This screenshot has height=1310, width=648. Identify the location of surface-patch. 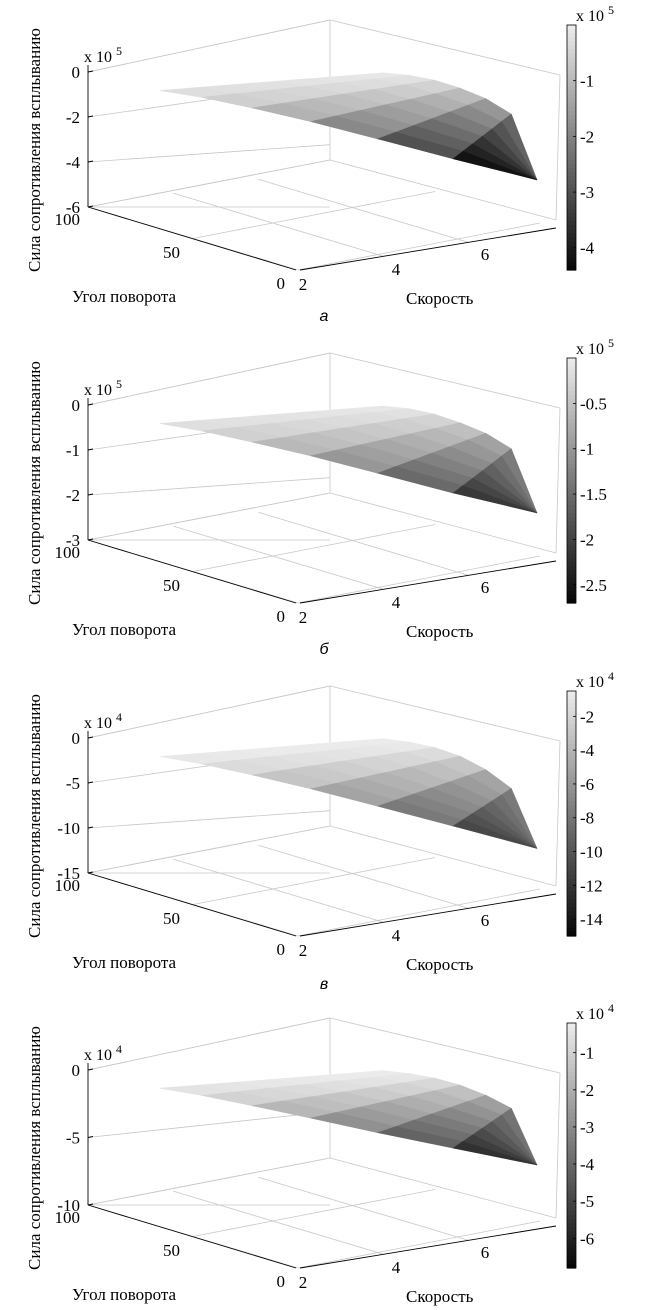
(495, 1153).